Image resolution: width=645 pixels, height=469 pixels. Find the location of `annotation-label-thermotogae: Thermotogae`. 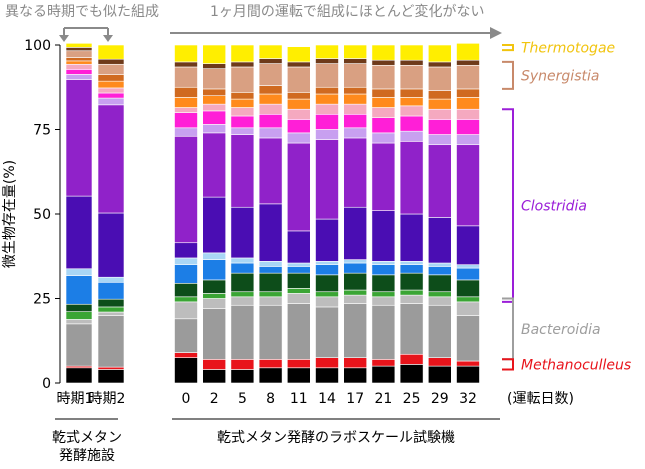

annotation-label-thermotogae: Thermotogae is located at coordinates (568, 49).